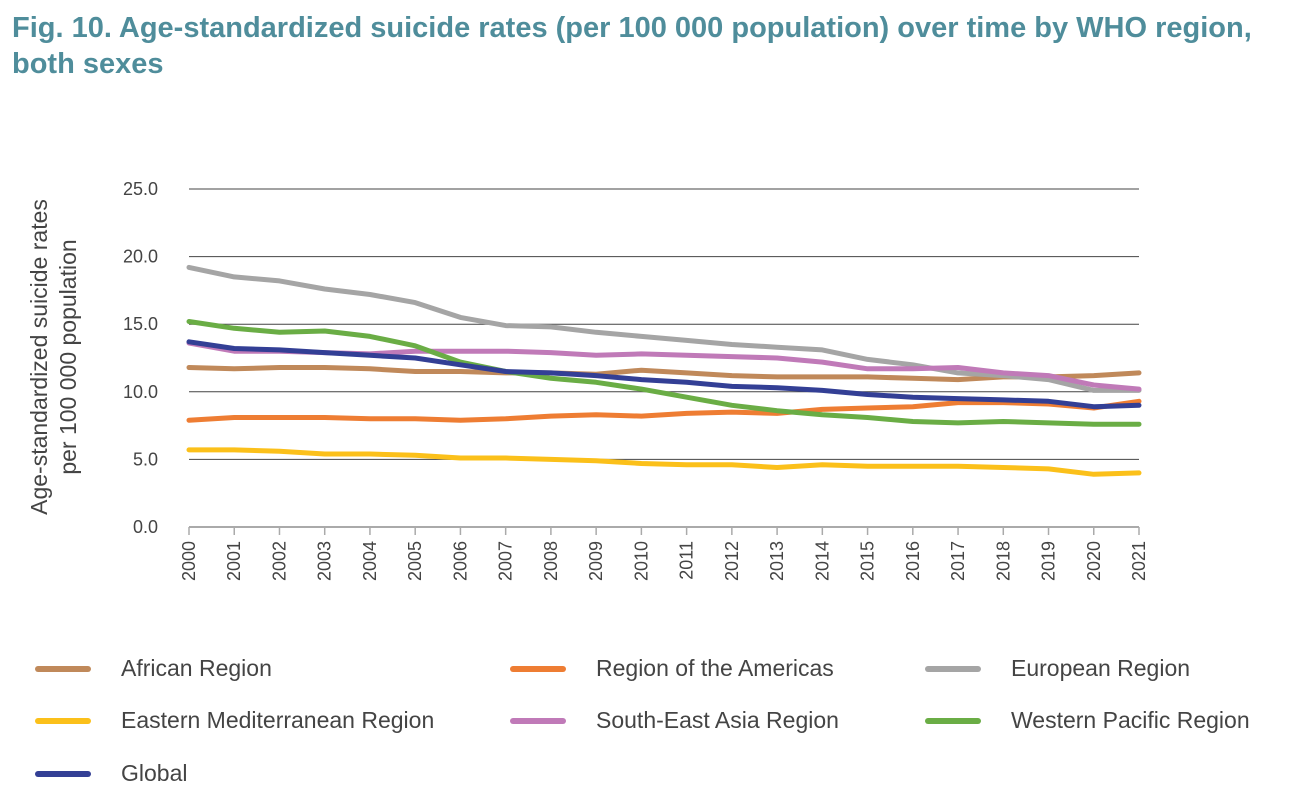 The image size is (1294, 796). What do you see at coordinates (958, 561) in the screenshot?
I see `x-tick-label: 2017` at bounding box center [958, 561].